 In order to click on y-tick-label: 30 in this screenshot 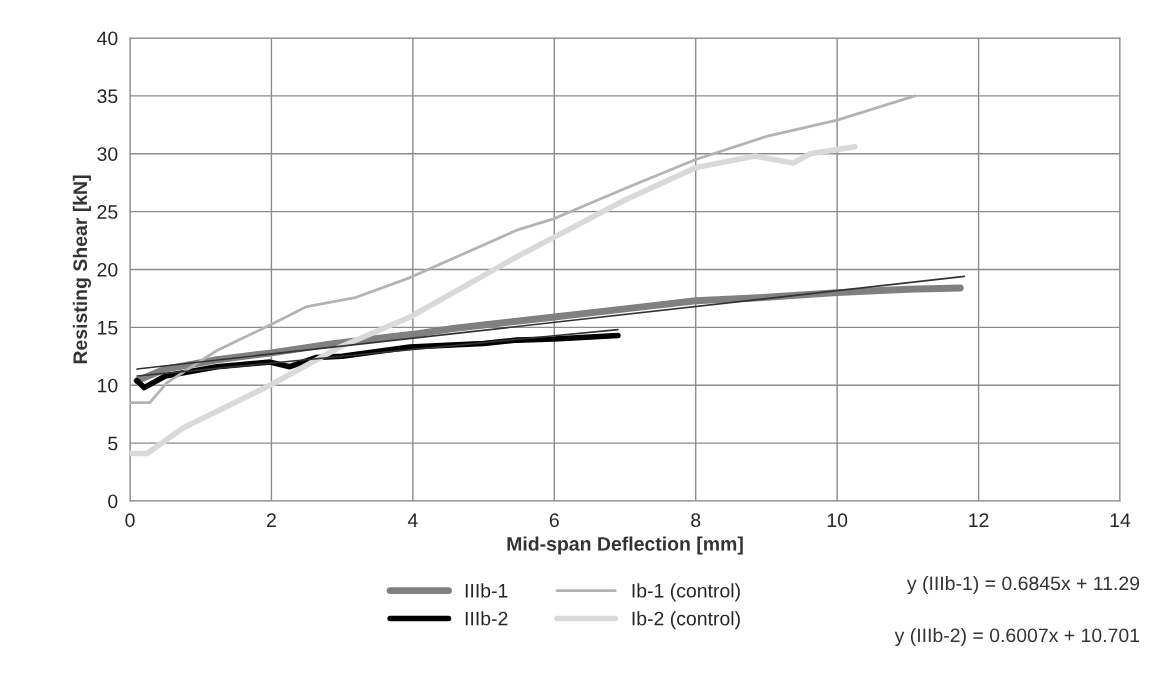, I will do `click(107, 154)`.